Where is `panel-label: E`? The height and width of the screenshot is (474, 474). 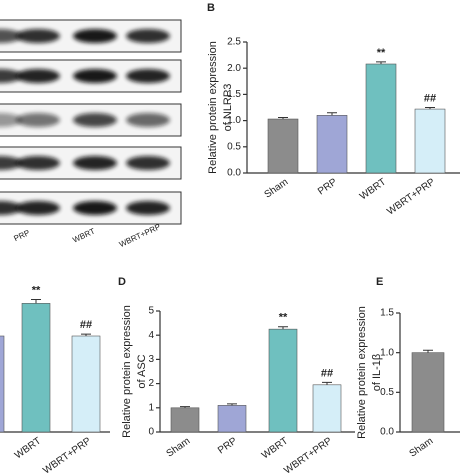 panel-label: E is located at coordinates (379, 282).